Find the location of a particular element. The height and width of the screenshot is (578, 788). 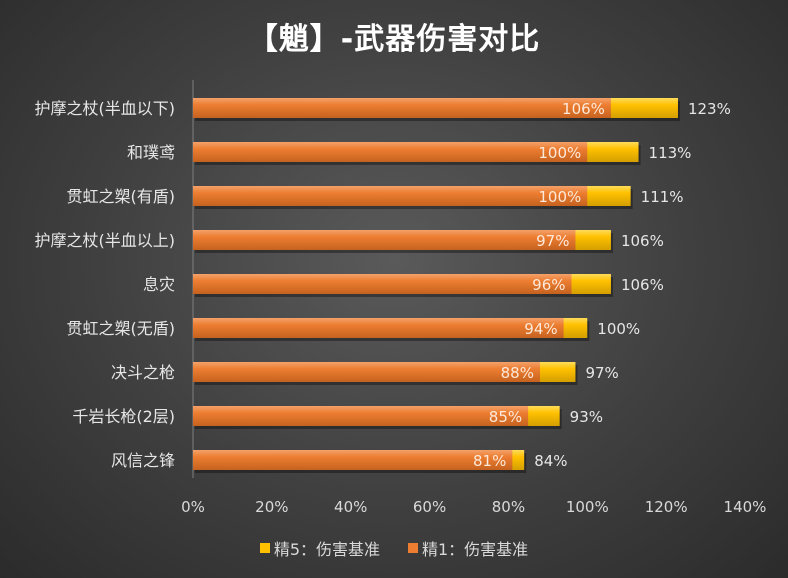

category-label: 和璞鸢 is located at coordinates (151, 152).